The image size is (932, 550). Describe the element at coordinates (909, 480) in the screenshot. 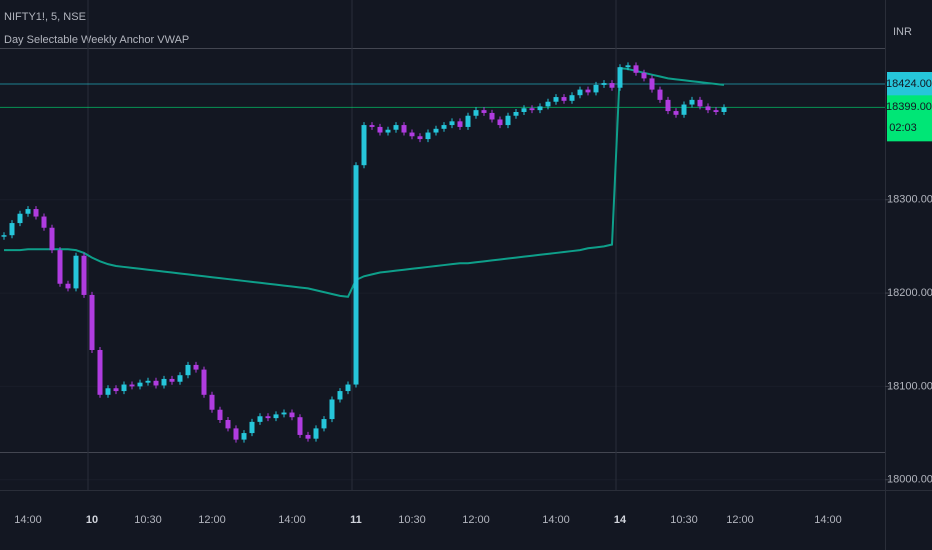

I see `y-tick-label: 18000.00` at that location.